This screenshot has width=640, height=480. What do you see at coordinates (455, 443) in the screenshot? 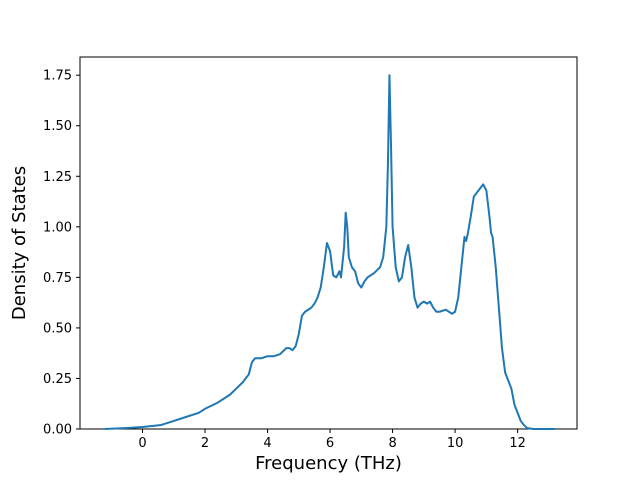
I see `x-tick-label: 10` at bounding box center [455, 443].